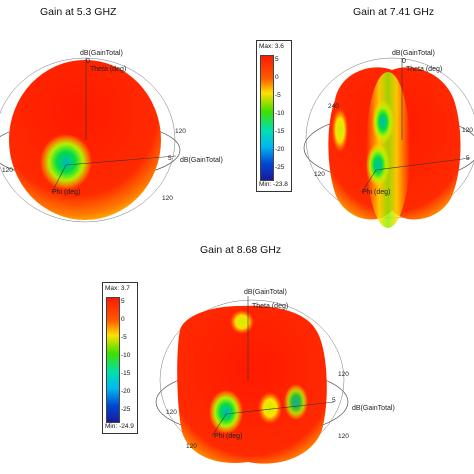 The height and width of the screenshot is (474, 474). Describe the element at coordinates (241, 250) in the screenshot. I see `panel-title-8-68ghz: Gain at 8.68 GHz` at that location.